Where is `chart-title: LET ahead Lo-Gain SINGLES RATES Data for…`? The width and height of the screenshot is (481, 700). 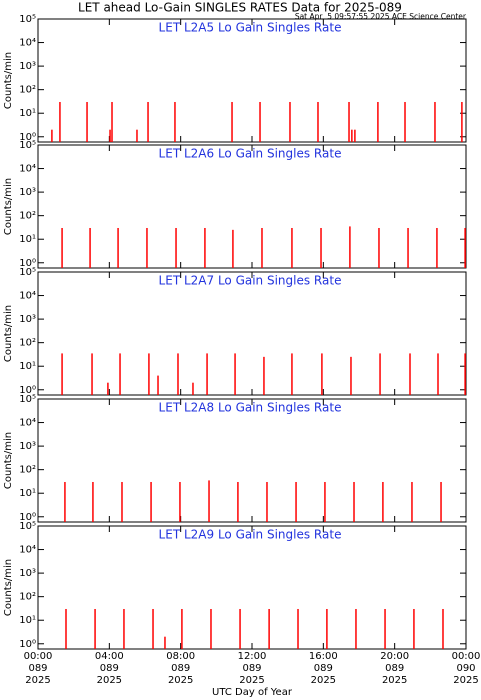
chart-title: LET ahead Lo-Gain SINGLES RATES Data for… is located at coordinates (240, 8).